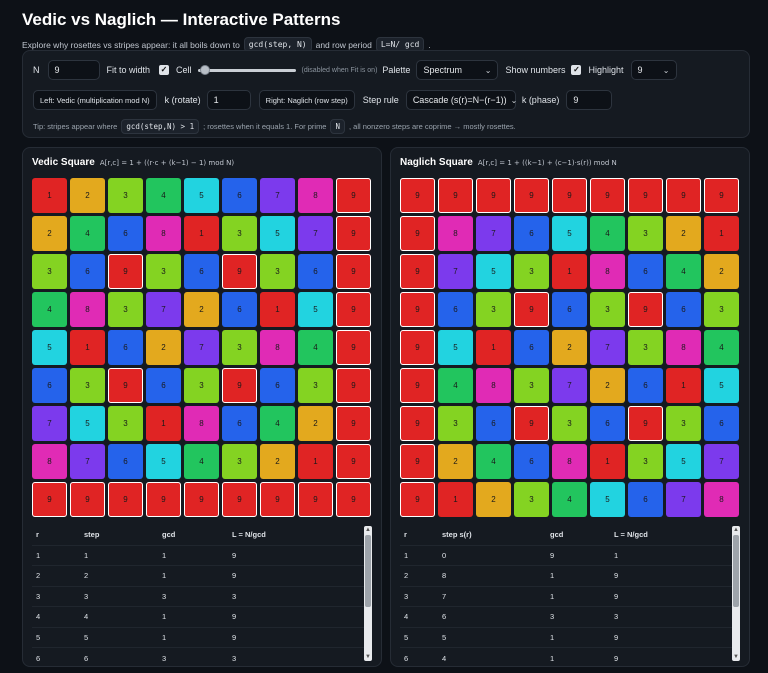  Describe the element at coordinates (457, 535) in the screenshot. I see `column-header-step: step s(r)` at that location.